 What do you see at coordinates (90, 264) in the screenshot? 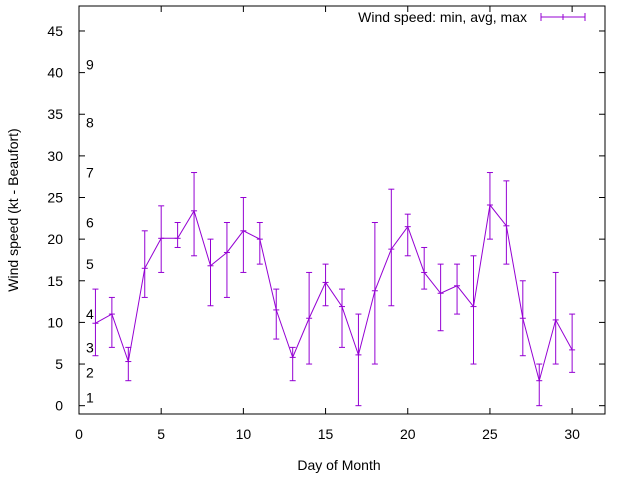
I see `beaufort-label: 5` at bounding box center [90, 264].